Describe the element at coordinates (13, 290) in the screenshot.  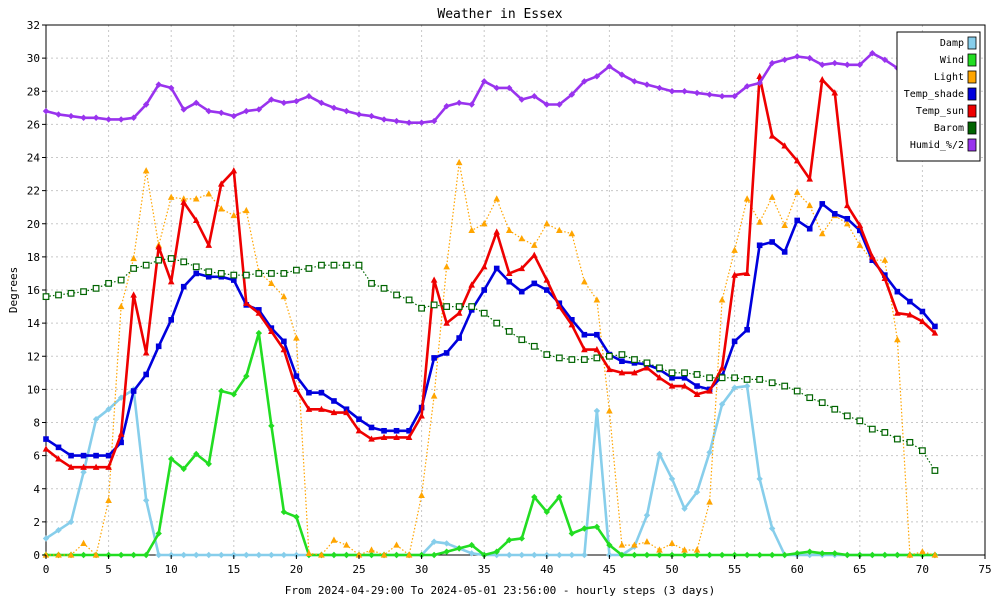
I see `y-axis-label: Degrees` at that location.